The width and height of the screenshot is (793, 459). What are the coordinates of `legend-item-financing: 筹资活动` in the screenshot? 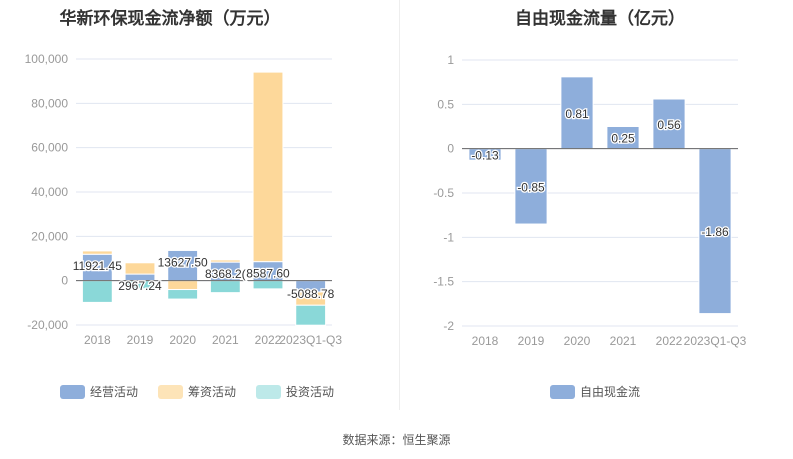 It's located at (197, 391).